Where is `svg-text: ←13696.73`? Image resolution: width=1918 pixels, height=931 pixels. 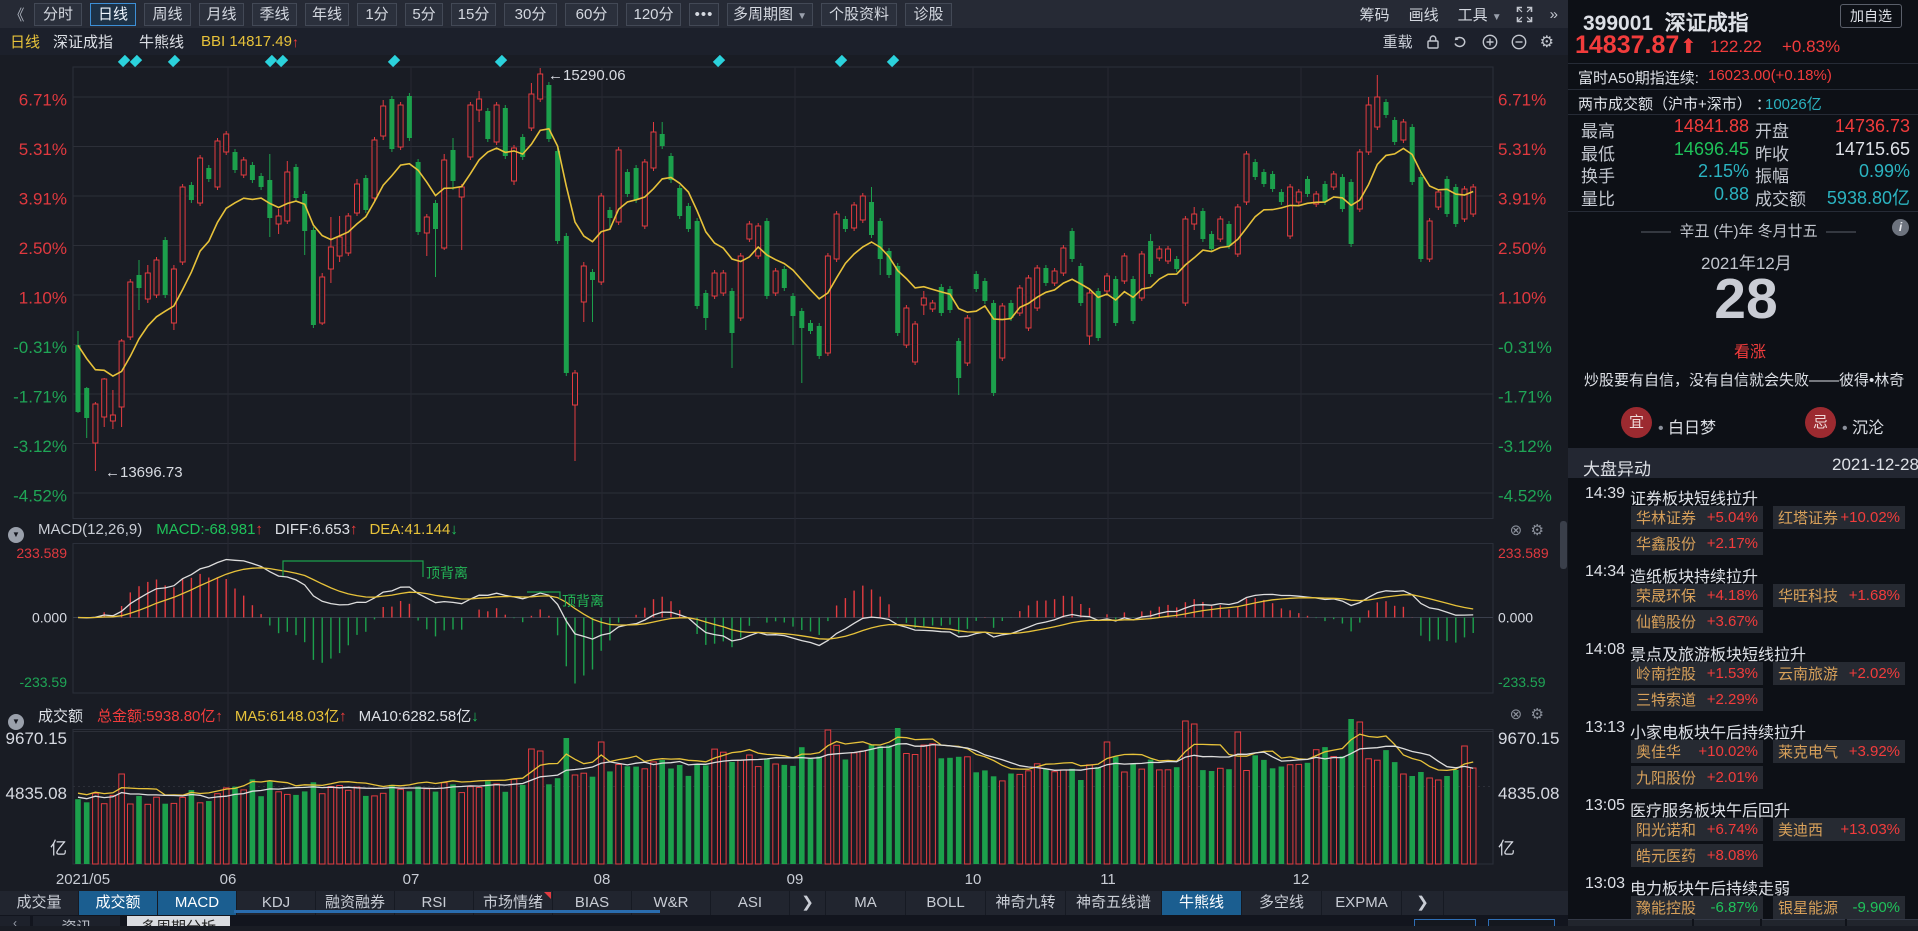 svg-text: ←13696.73 is located at coordinates (144, 472).